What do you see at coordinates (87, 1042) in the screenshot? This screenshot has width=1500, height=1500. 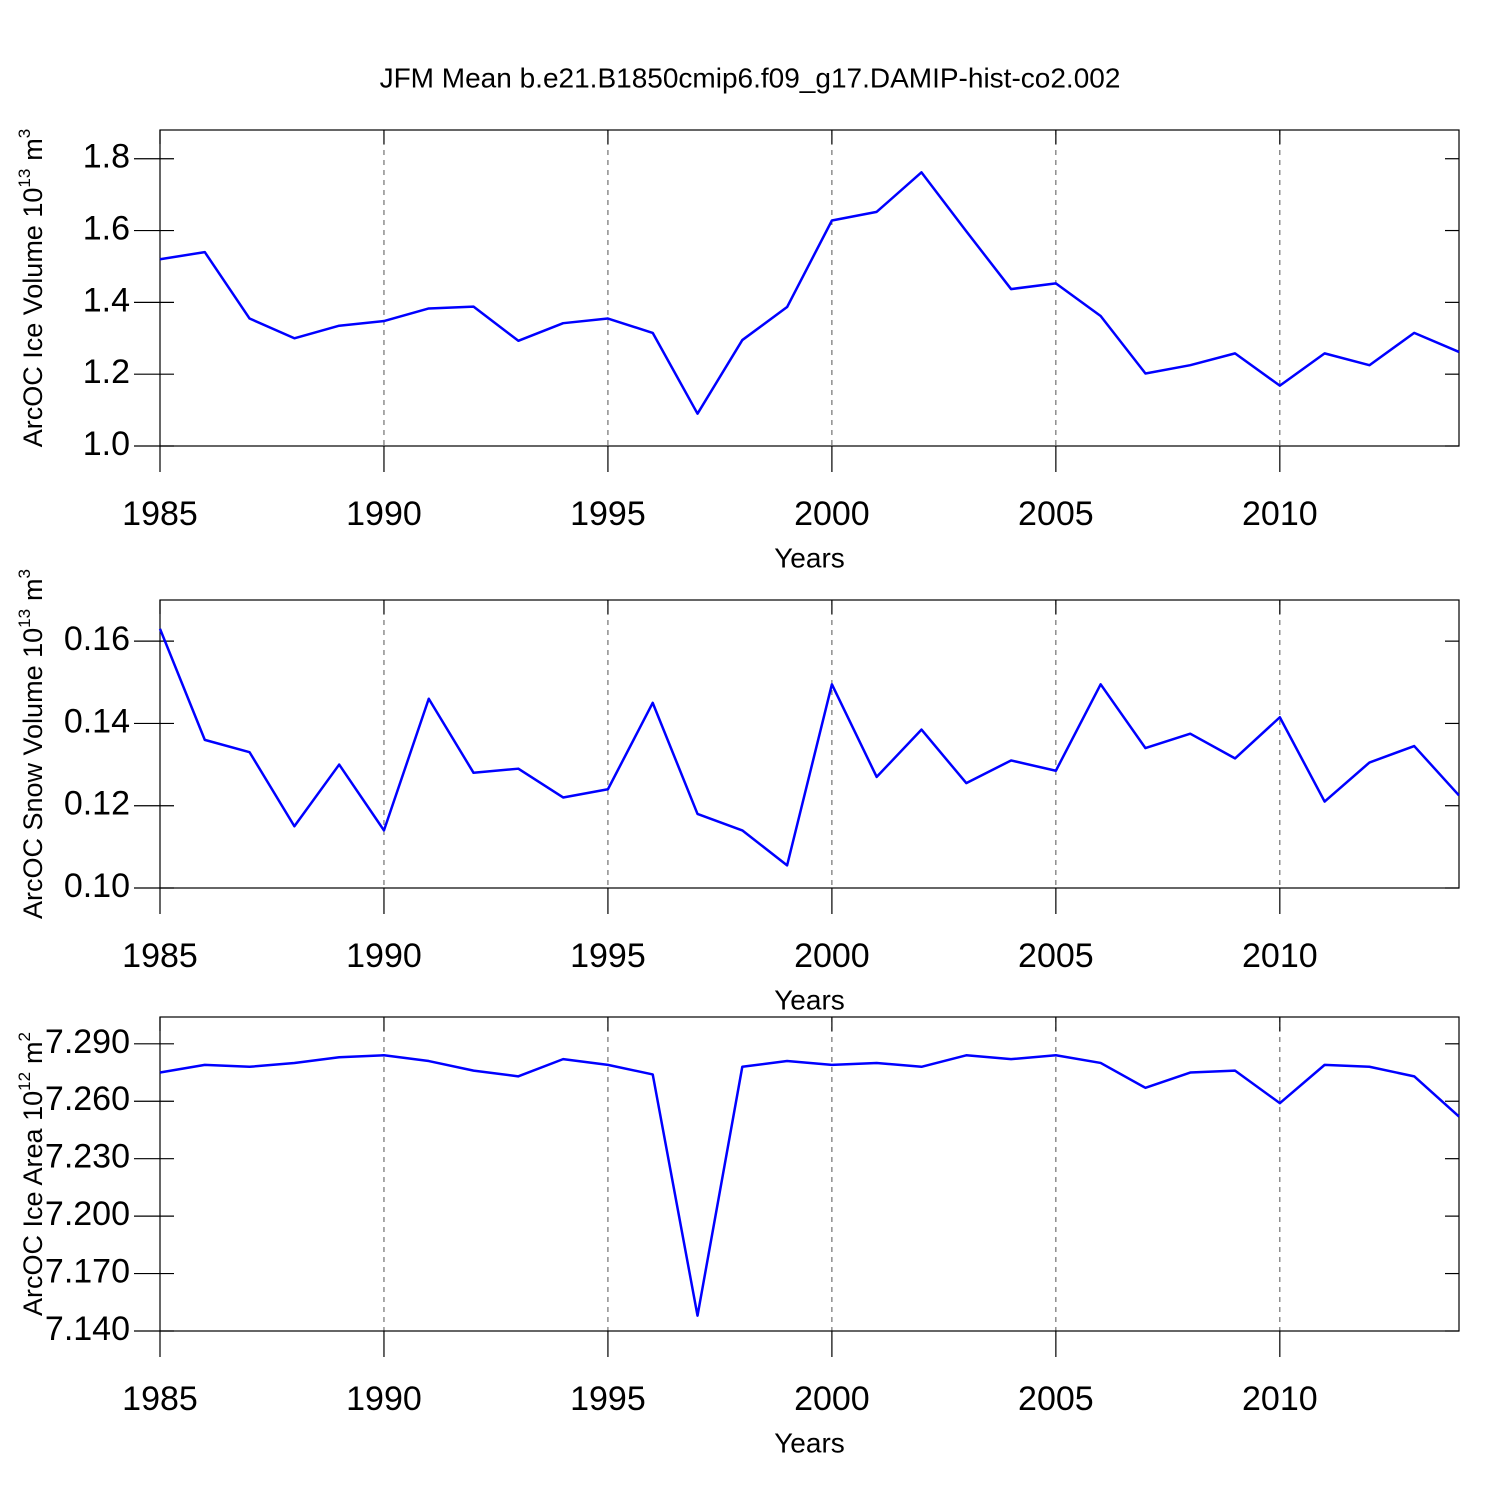 I see `y-tick-label: 7.290` at bounding box center [87, 1042].